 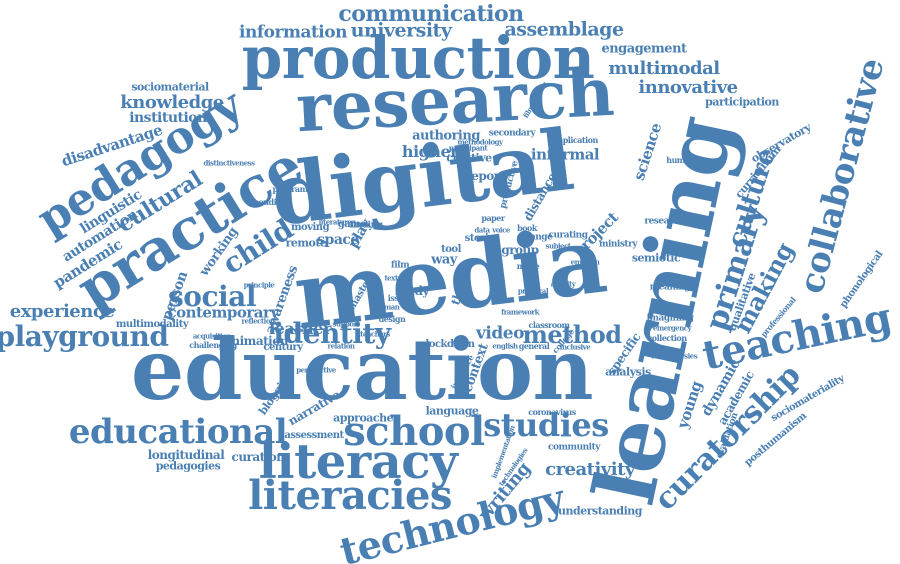 I want to click on word-contemporary: contemporary, so click(x=223, y=312).